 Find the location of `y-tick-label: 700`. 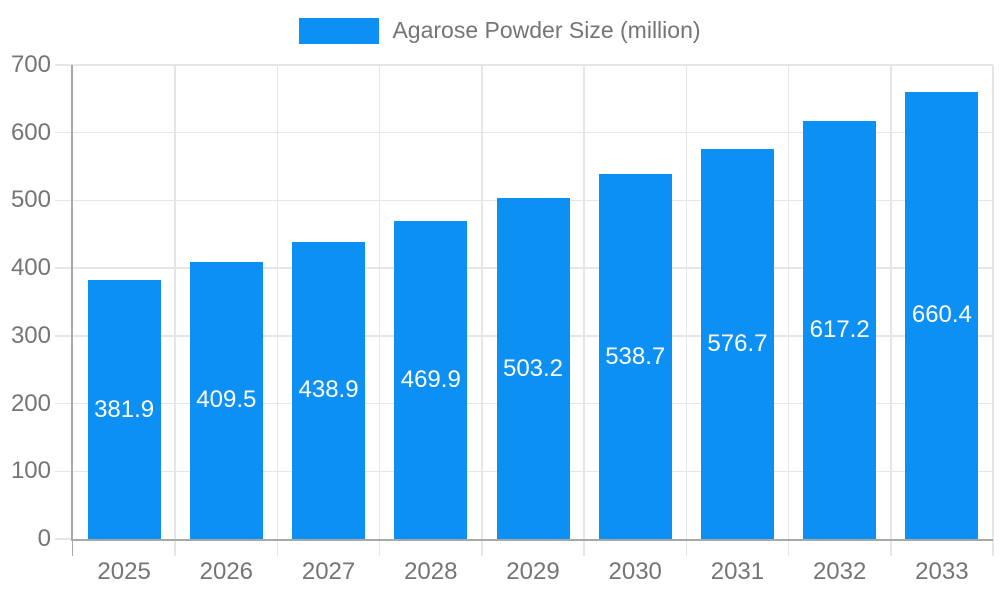

y-tick-label: 700 is located at coordinates (30, 64).